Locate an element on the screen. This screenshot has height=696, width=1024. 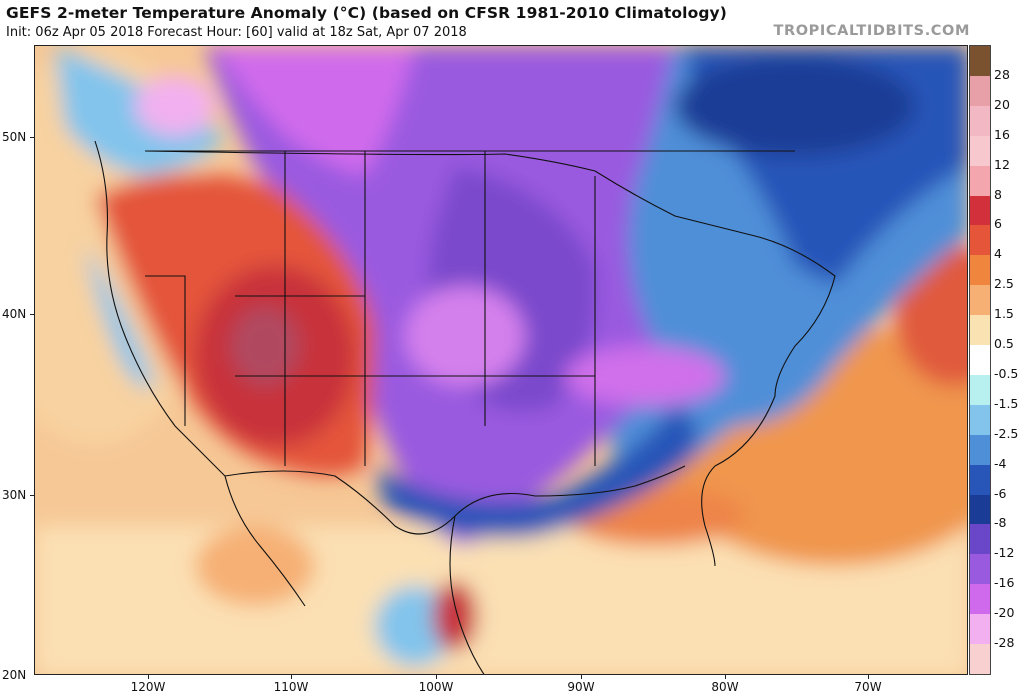
colorbar-label: 4 is located at coordinates (998, 254).